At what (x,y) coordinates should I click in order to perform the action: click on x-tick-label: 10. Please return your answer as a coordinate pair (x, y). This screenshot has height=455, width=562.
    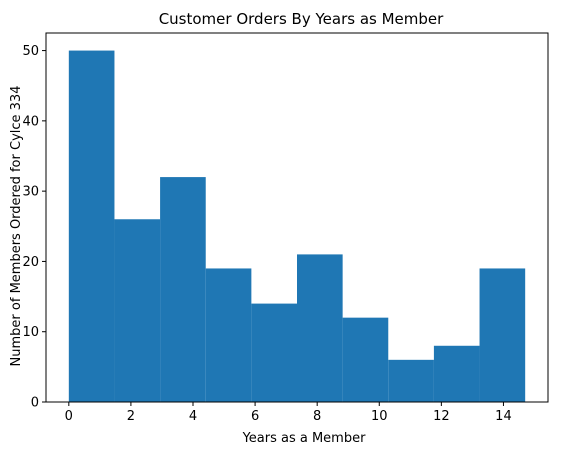
    Looking at the image, I should click on (379, 416).